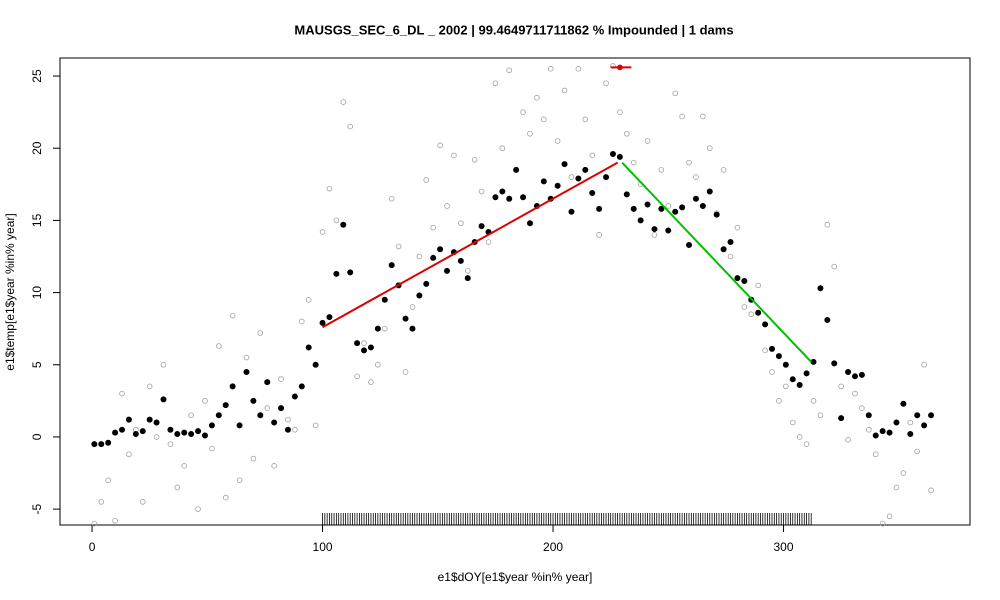 The image size is (1000, 600). Describe the element at coordinates (716, 262) in the screenshot. I see `fit-line` at that location.